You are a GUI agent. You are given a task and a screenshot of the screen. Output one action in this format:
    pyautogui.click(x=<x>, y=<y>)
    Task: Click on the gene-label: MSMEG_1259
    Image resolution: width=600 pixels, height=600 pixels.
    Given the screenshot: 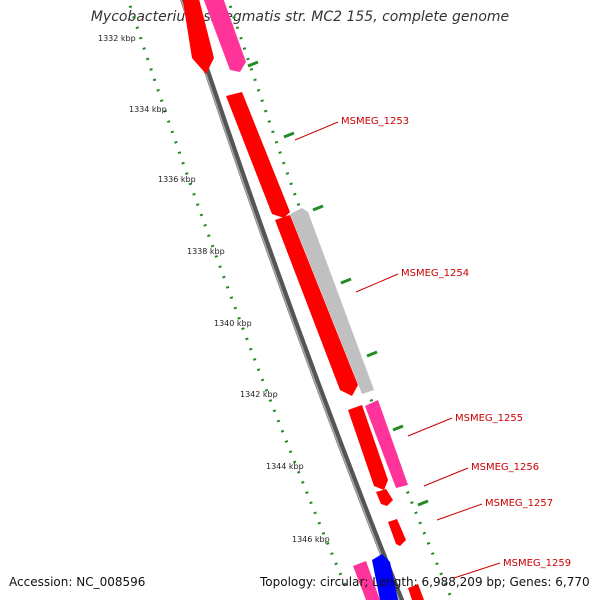 What is the action you would take?
    pyautogui.click(x=537, y=563)
    